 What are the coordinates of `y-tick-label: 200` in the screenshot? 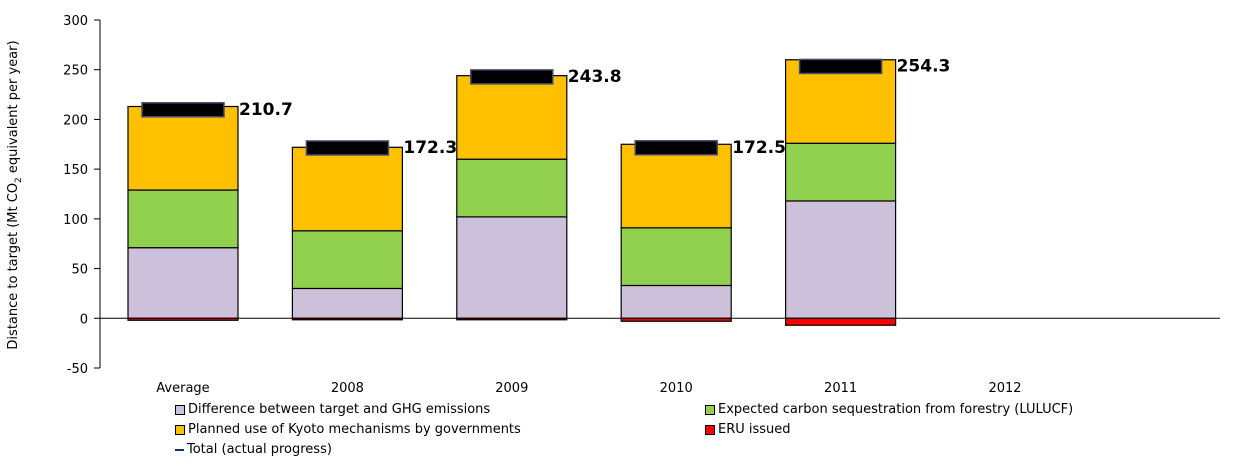 It's located at (75, 120).